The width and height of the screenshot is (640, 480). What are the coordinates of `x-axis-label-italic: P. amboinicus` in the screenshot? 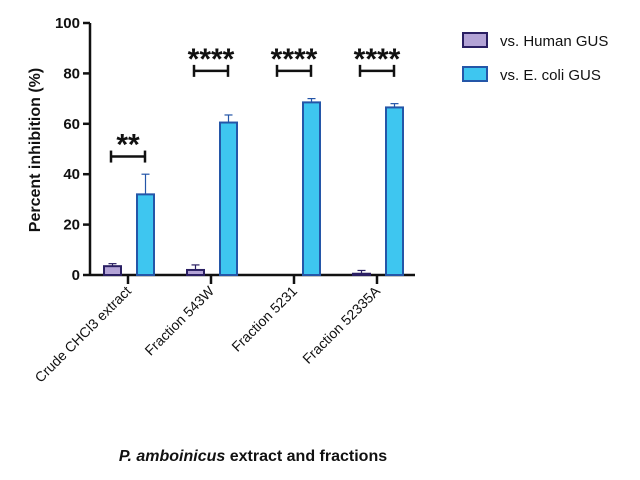 It's located at (172, 456).